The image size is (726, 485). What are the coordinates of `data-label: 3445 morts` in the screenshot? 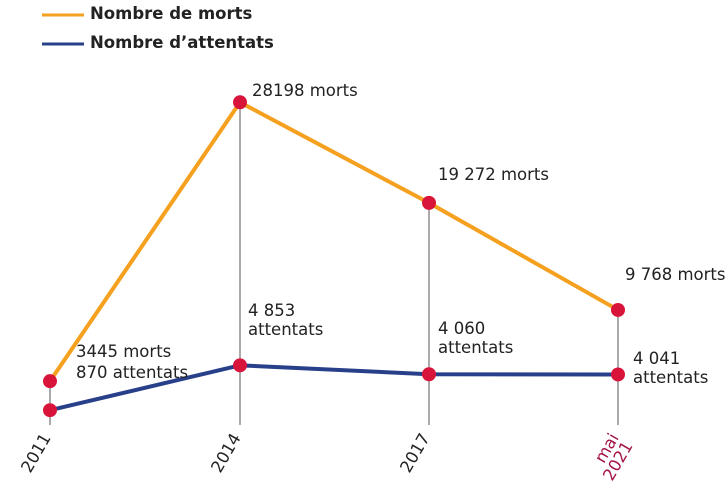 It's located at (124, 352).